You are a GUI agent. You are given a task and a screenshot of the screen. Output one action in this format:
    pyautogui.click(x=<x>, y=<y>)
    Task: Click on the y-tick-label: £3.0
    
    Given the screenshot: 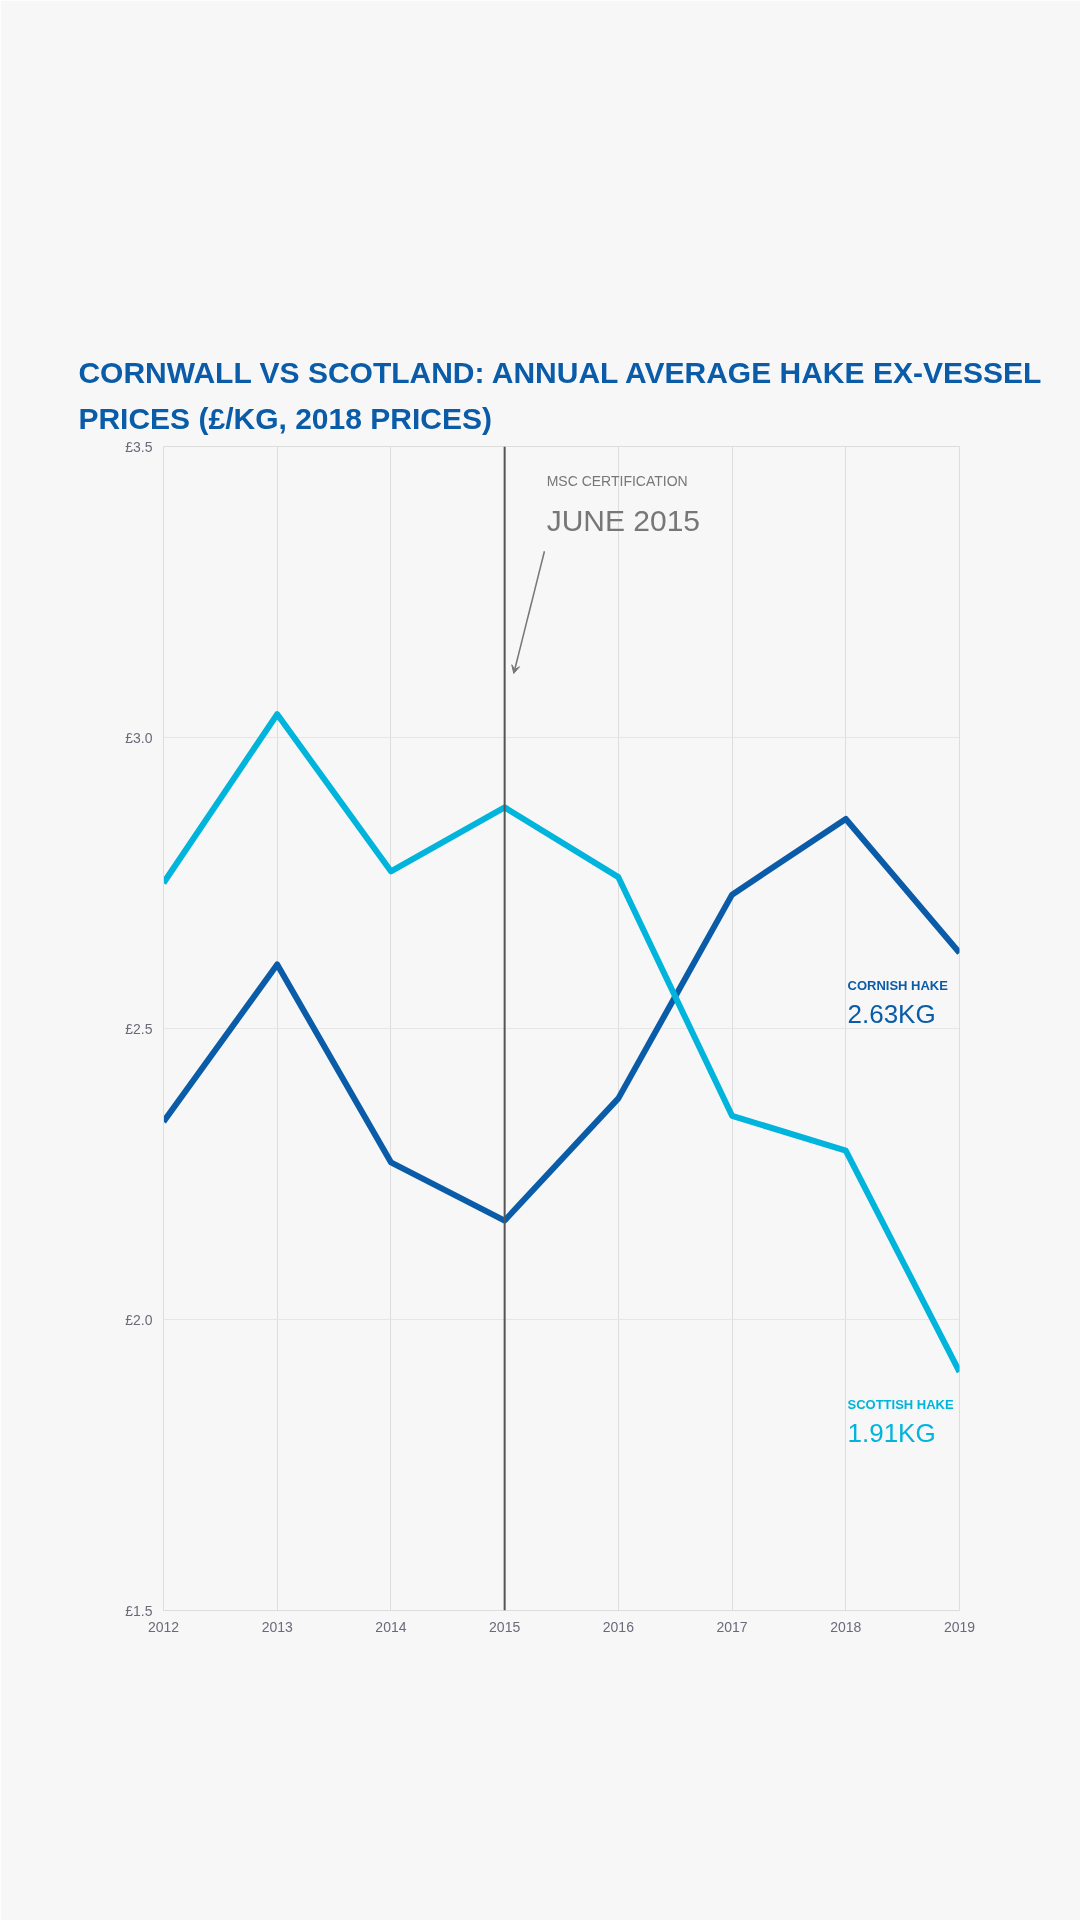 What is the action you would take?
    pyautogui.click(x=139, y=737)
    